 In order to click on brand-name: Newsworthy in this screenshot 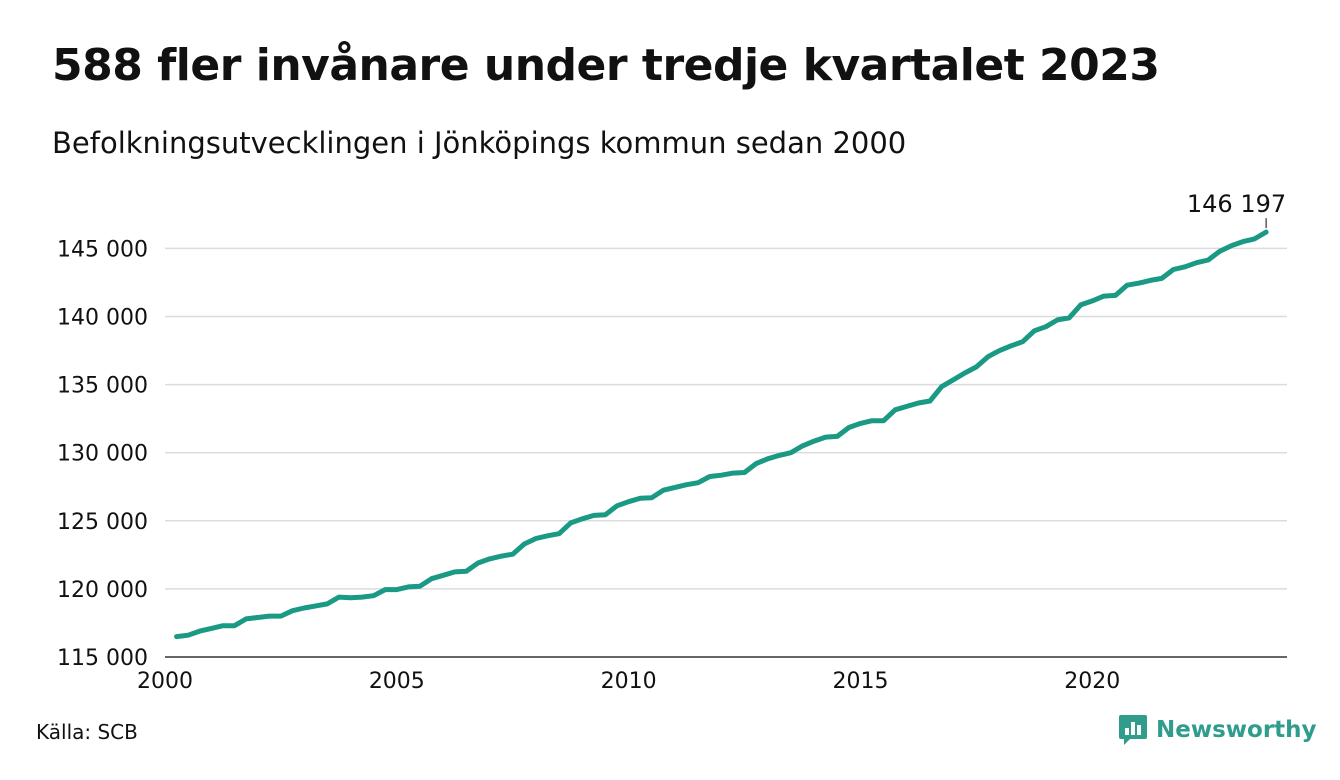, I will do `click(1236, 730)`.